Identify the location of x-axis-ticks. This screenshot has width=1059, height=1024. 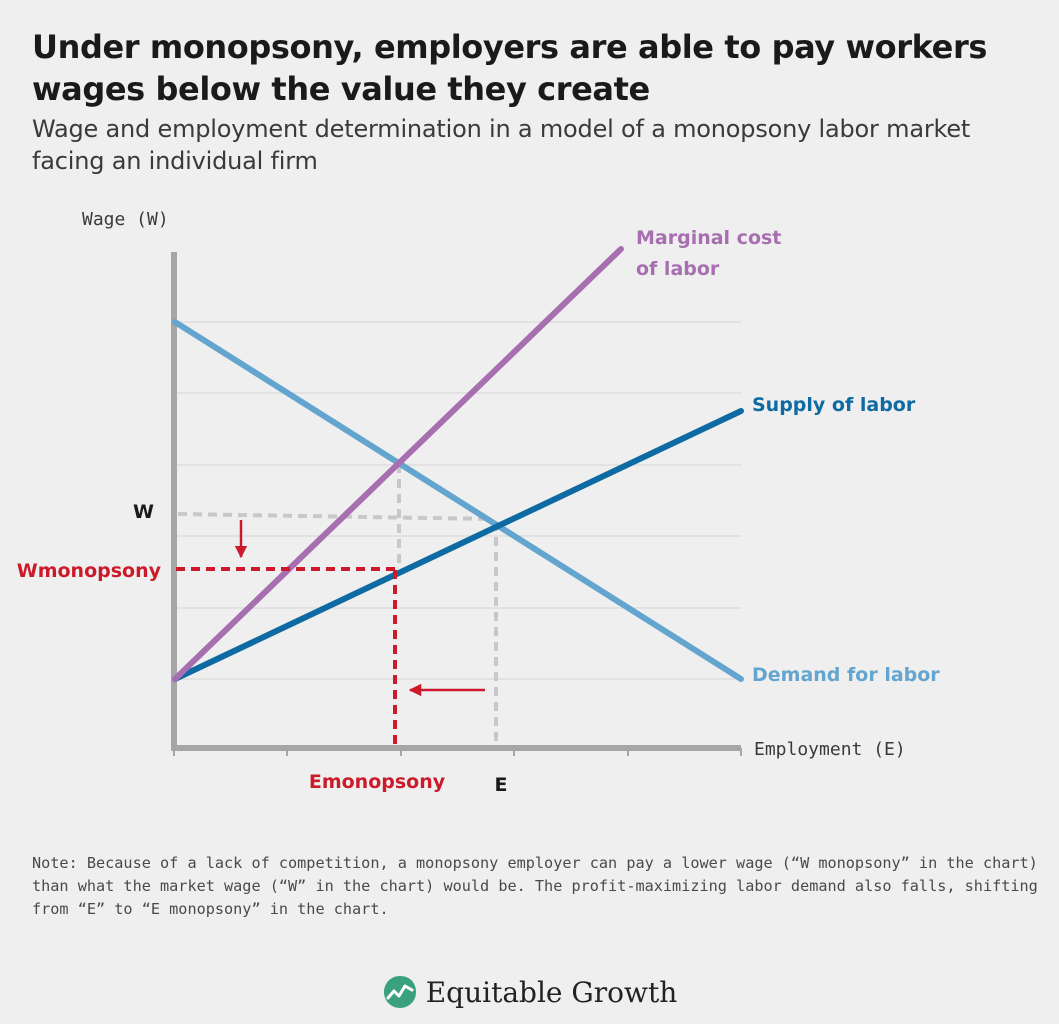
(457, 752).